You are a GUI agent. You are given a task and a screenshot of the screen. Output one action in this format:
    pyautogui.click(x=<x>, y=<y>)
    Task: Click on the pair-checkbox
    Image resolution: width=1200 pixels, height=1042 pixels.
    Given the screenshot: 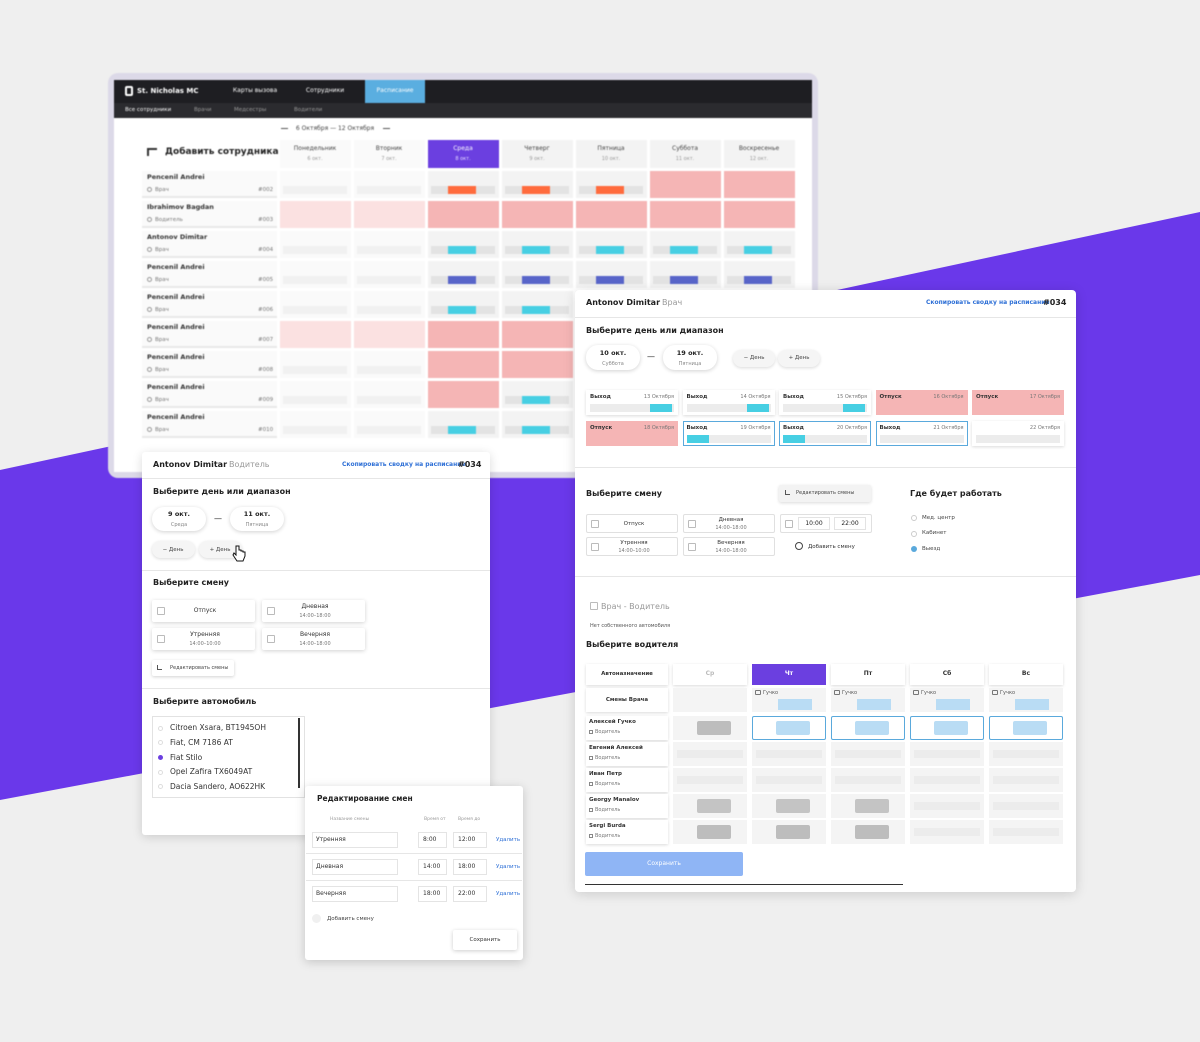 What is the action you would take?
    pyautogui.click(x=594, y=606)
    